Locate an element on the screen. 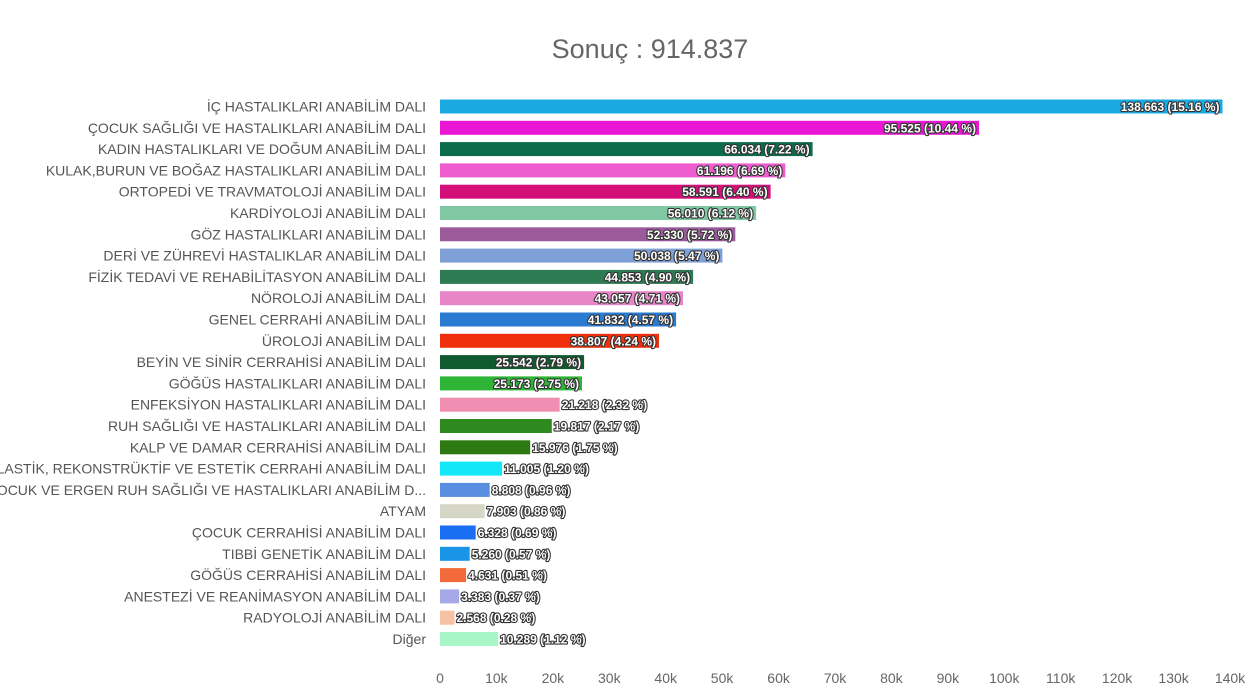 This screenshot has height=691, width=1258. category-label: KARDİYOLOJİ ANABİLİM DALI is located at coordinates (328, 212).